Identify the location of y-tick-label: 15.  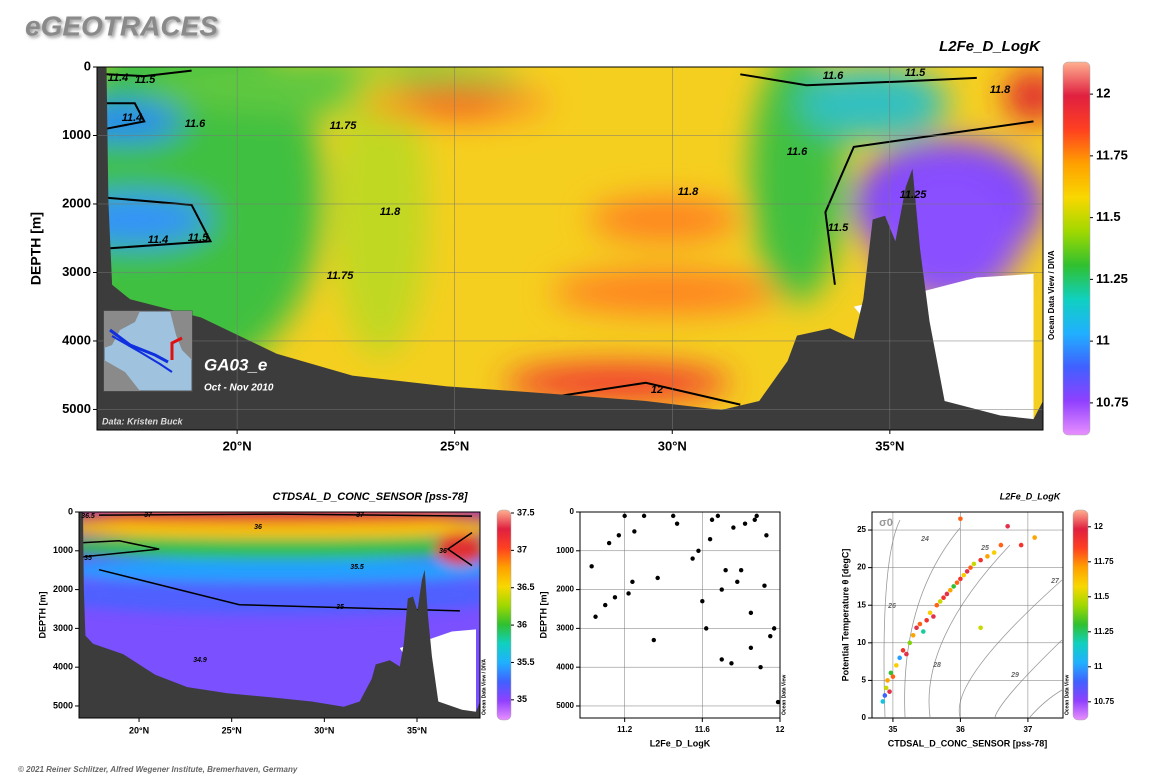
(861, 604).